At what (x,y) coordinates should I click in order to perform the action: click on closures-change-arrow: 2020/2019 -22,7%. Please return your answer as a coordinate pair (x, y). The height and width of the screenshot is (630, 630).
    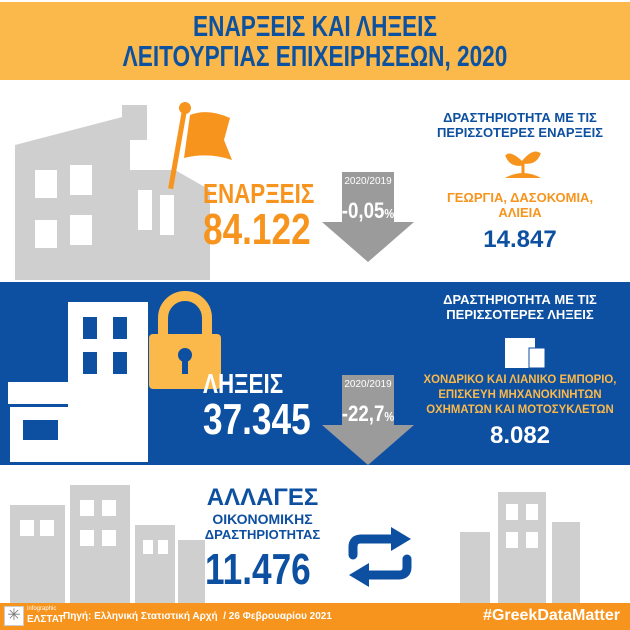
    Looking at the image, I should click on (368, 420).